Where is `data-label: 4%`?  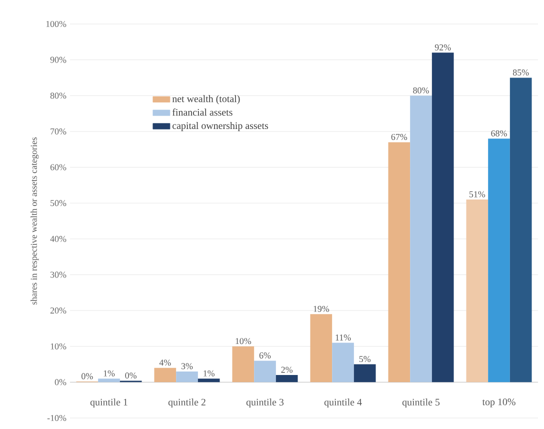
data-label: 4% is located at coordinates (165, 363).